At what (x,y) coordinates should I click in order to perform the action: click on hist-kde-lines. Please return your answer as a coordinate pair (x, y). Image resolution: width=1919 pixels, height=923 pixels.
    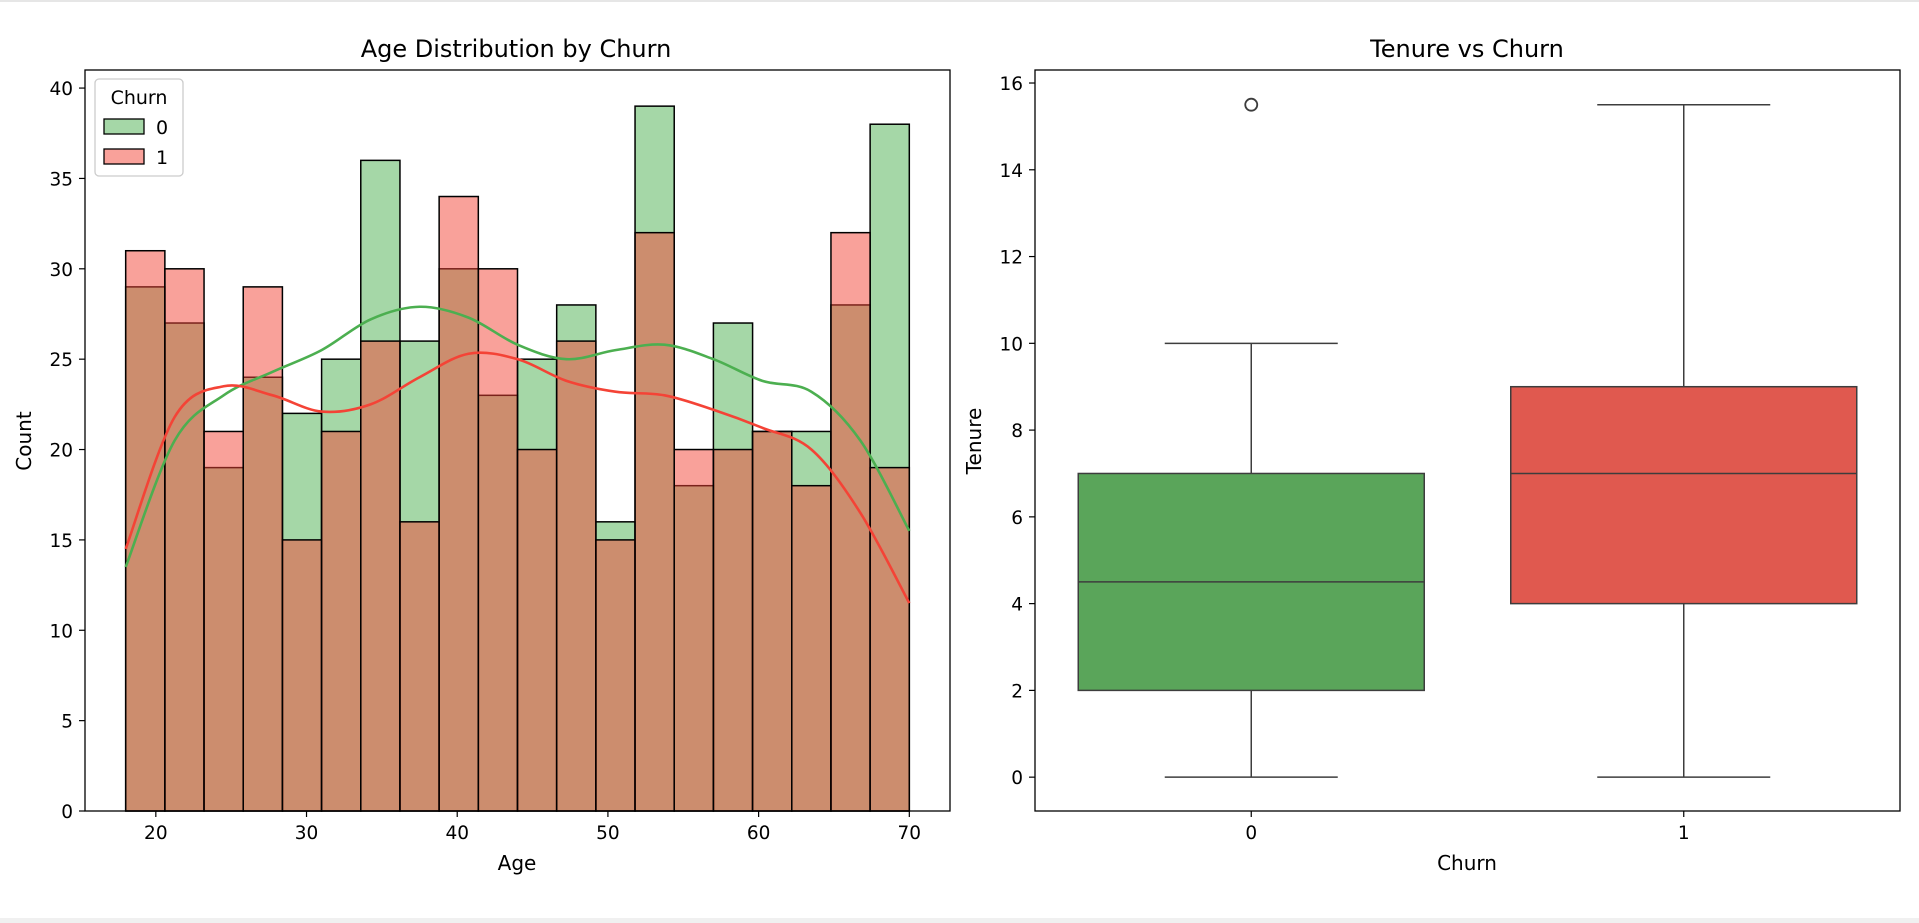
    Looking at the image, I should click on (517, 454).